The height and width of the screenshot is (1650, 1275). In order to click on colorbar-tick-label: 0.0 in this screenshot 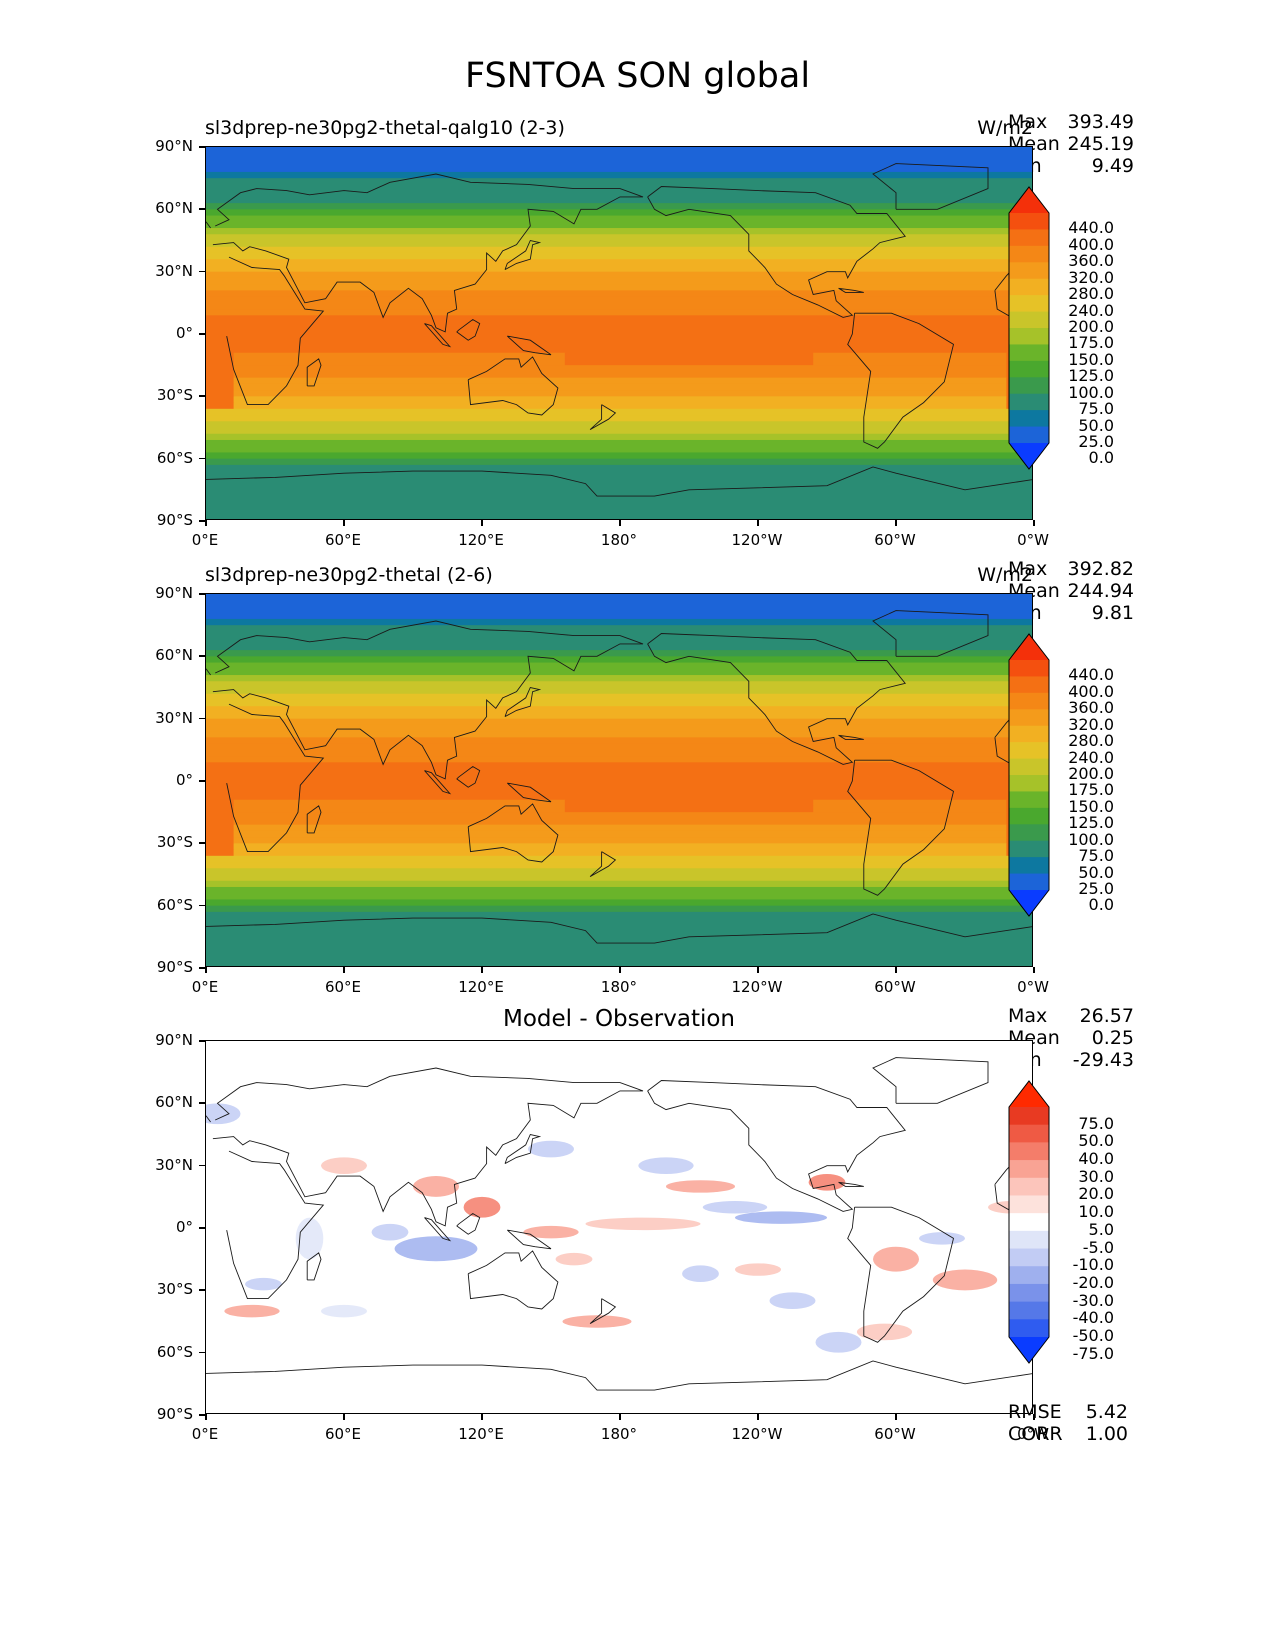, I will do `click(1101, 905)`.